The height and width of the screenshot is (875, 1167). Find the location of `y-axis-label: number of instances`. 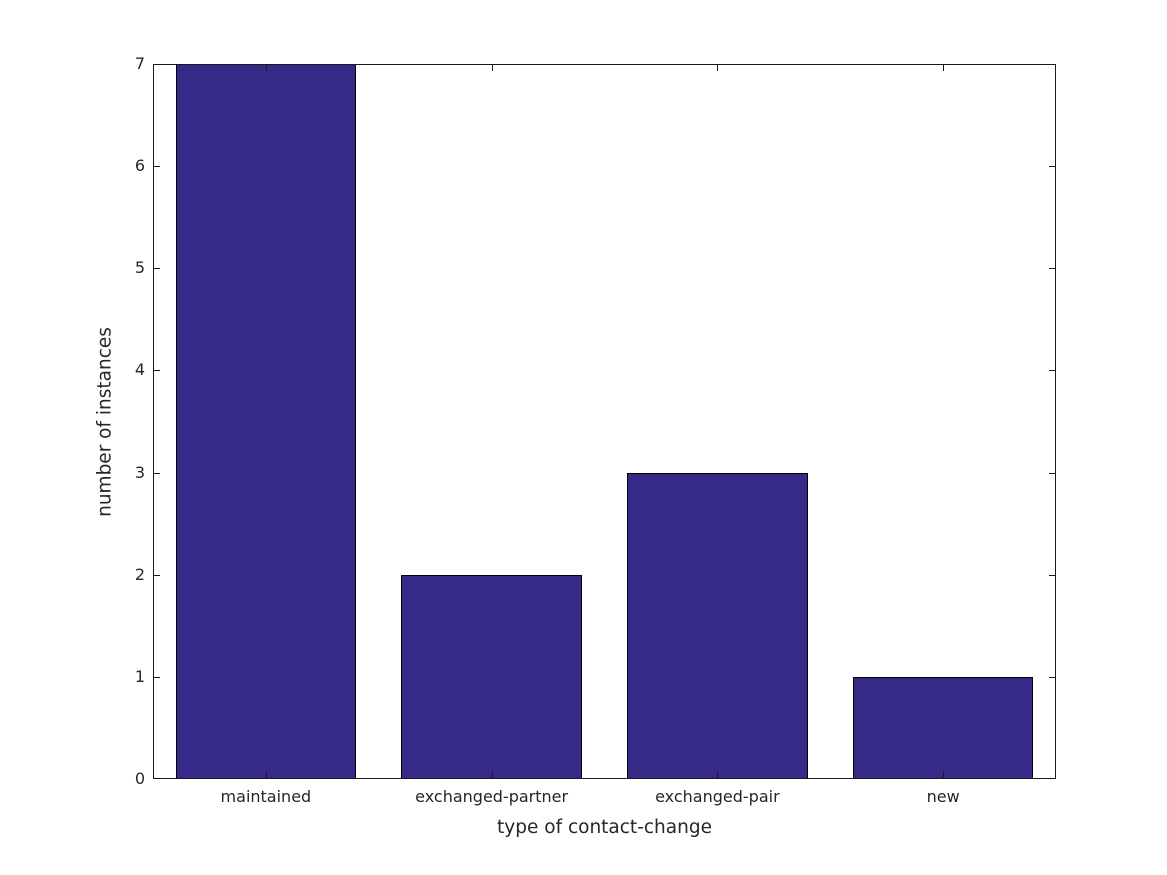

y-axis-label: number of instances is located at coordinates (105, 421).